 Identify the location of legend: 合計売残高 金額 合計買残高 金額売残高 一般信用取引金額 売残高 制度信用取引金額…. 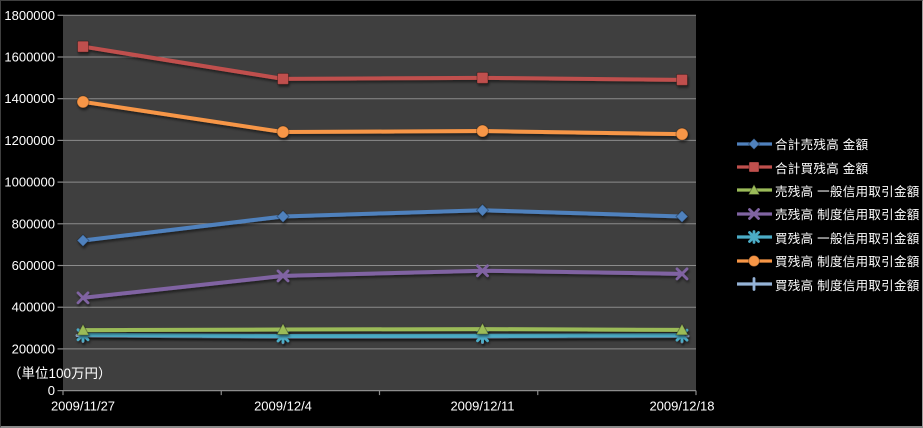
(828, 214).